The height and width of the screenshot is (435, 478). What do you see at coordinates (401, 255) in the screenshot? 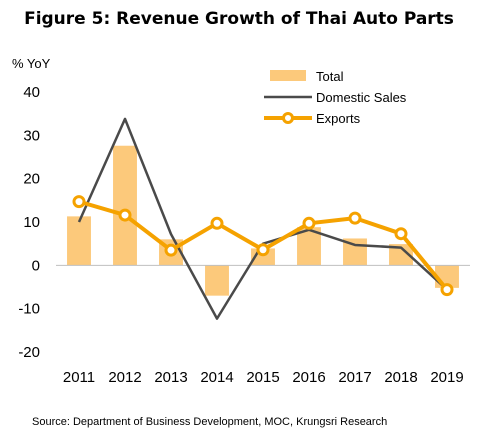
I see `bar-total-2018` at bounding box center [401, 255].